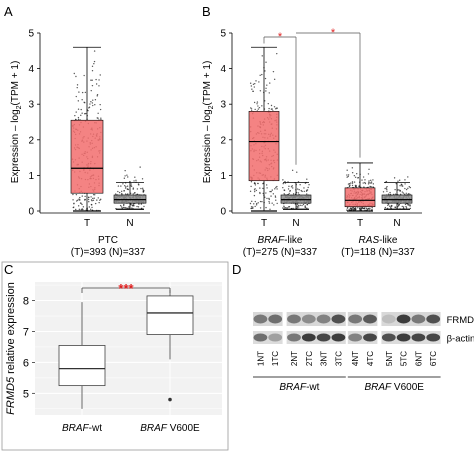 This screenshot has height=454, width=474. Describe the element at coordinates (208, 122) in the screenshot. I see `y-axis-label: Expression – log2(TPM + 1)` at that location.